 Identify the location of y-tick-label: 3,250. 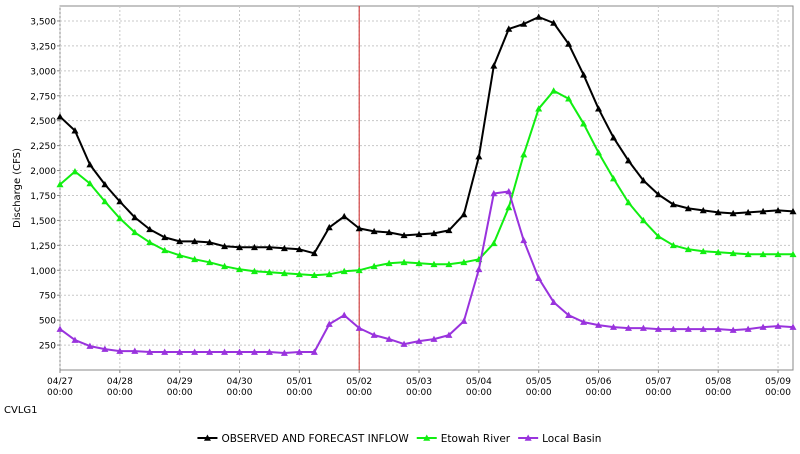
(43, 47).